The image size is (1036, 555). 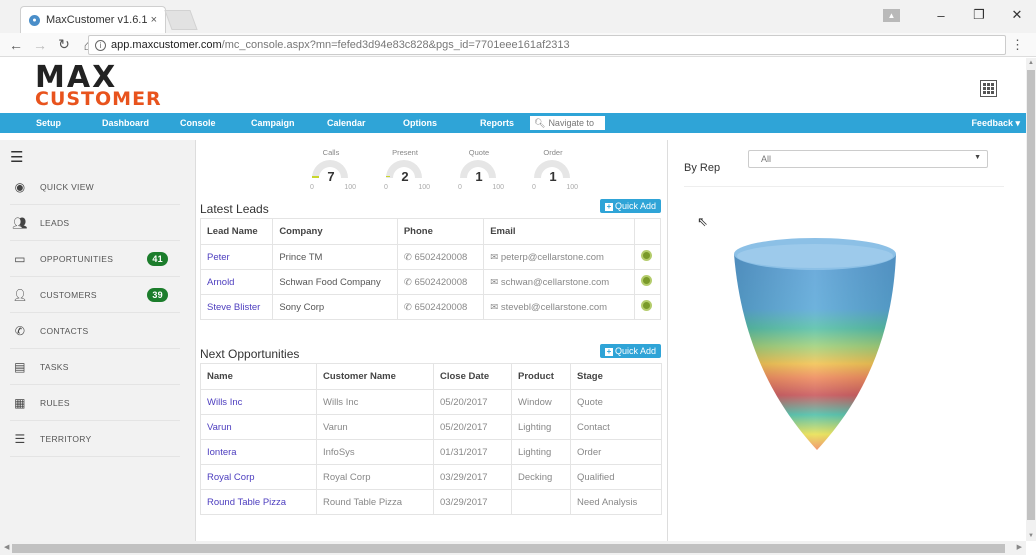 What do you see at coordinates (95, 223) in the screenshot?
I see `sidebar-item-leads: 👥︎ LEADS` at bounding box center [95, 223].